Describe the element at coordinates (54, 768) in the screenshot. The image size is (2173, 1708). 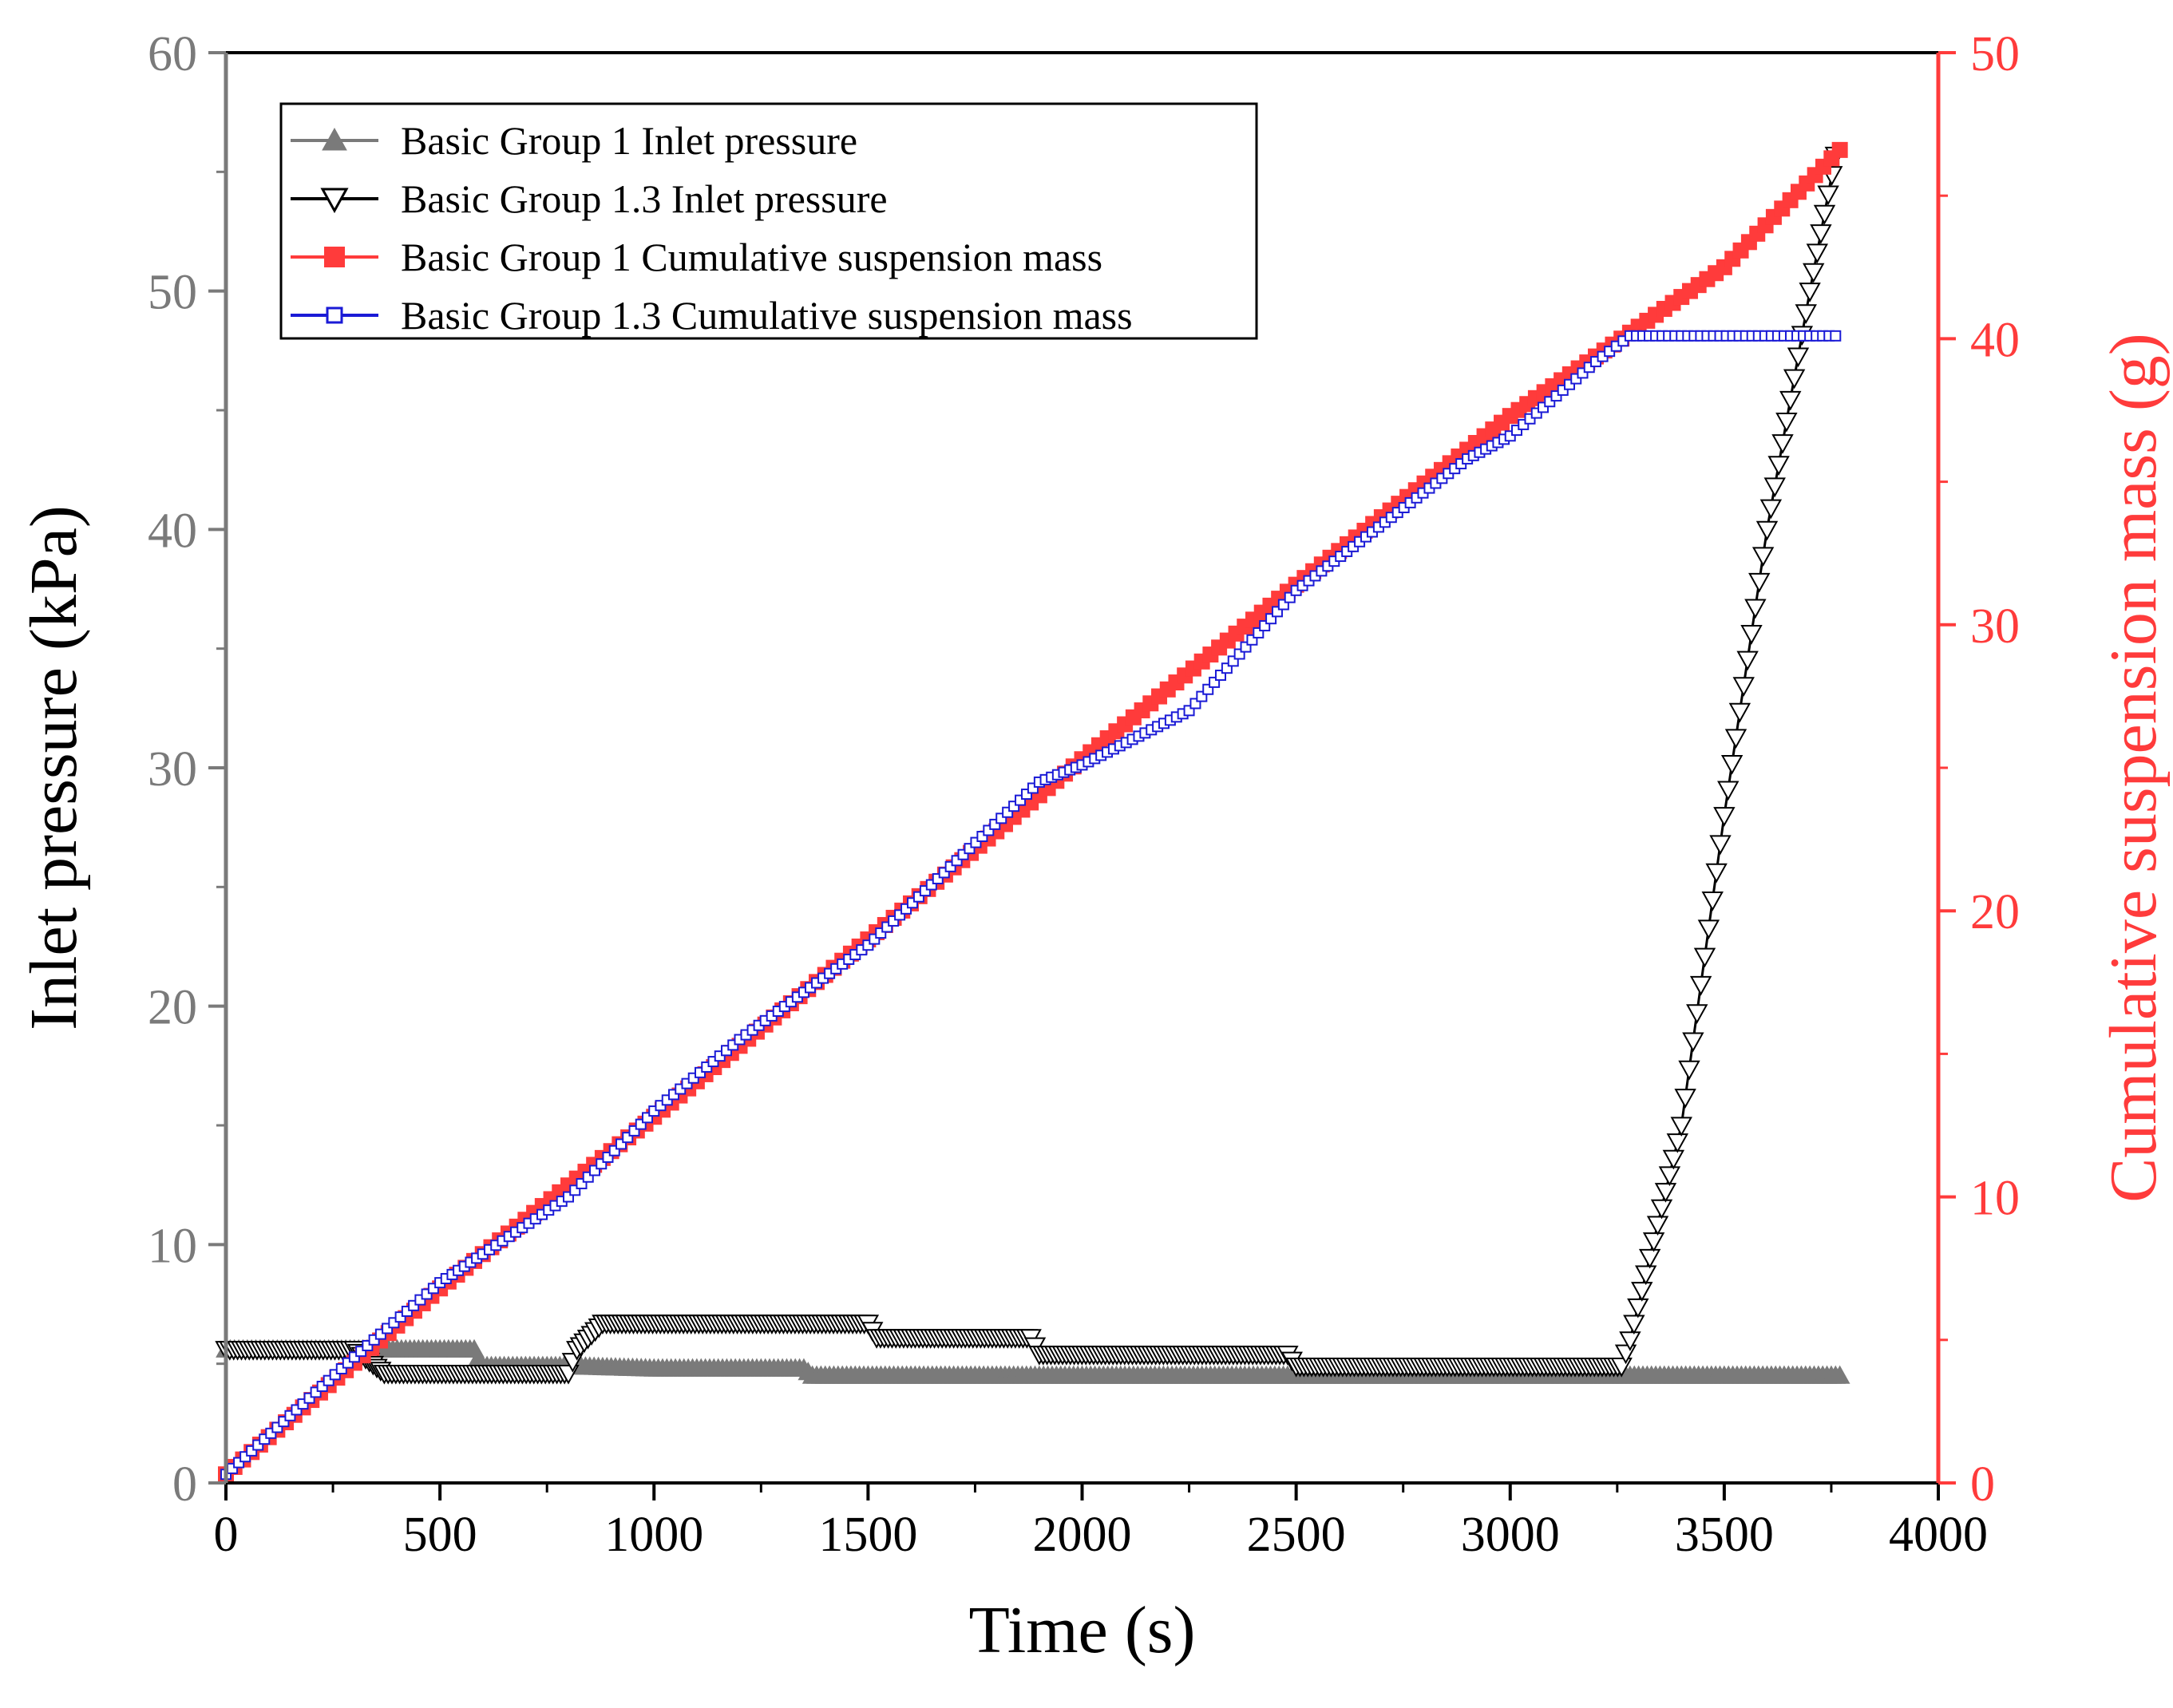
I see `y-left-axis-title: Inlet pressure (kPa)` at that location.